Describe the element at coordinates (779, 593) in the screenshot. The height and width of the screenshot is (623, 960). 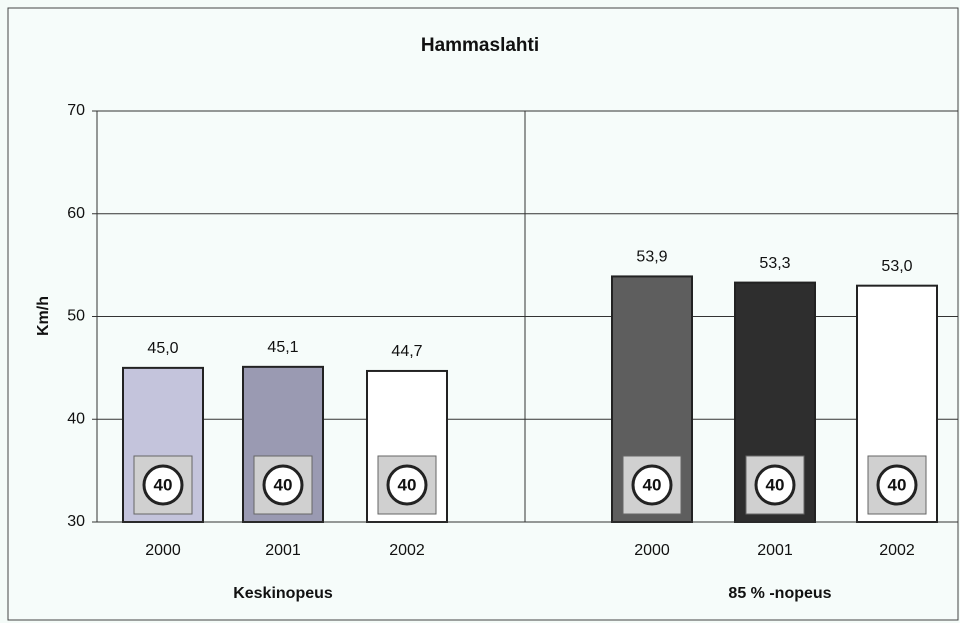
I see `group-label: 85 % -nopeus` at that location.